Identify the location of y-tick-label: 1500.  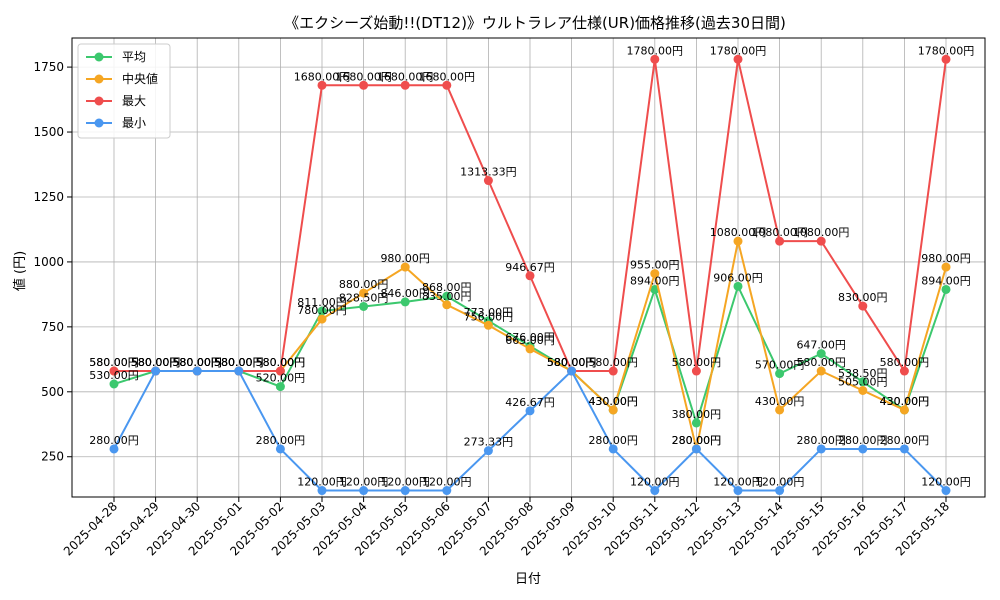
(48, 132).